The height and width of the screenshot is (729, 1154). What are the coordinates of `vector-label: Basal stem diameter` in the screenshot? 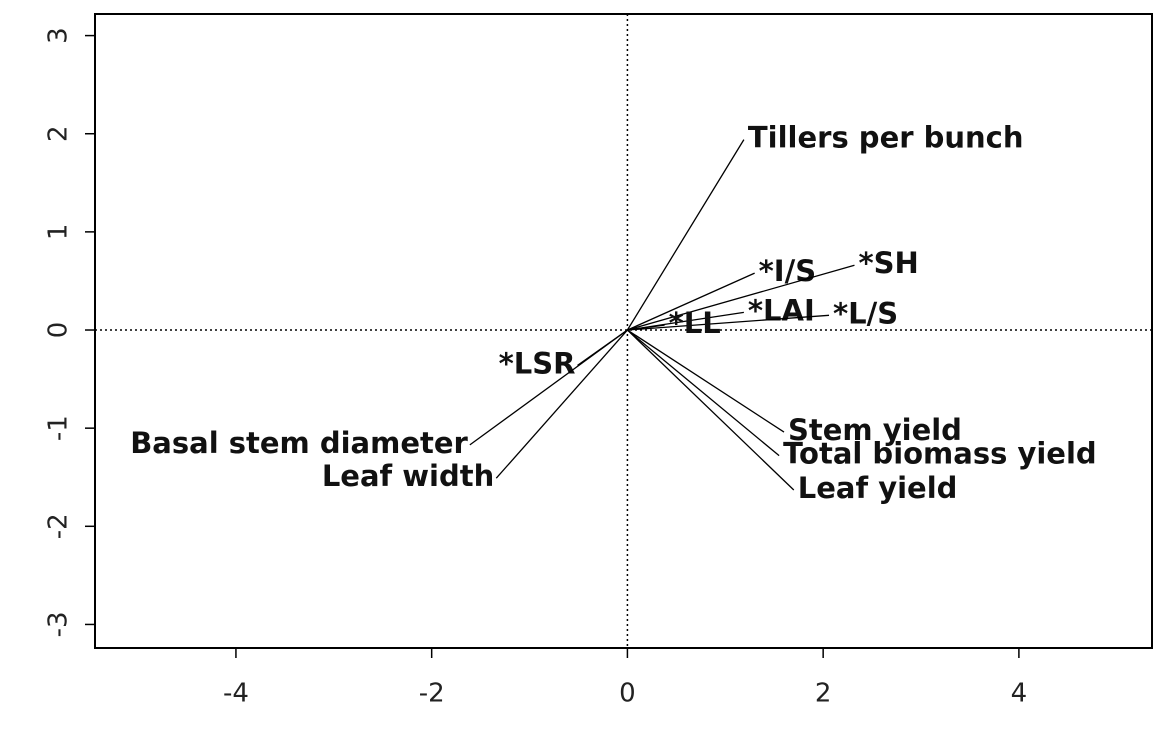 It's located at (299, 443).